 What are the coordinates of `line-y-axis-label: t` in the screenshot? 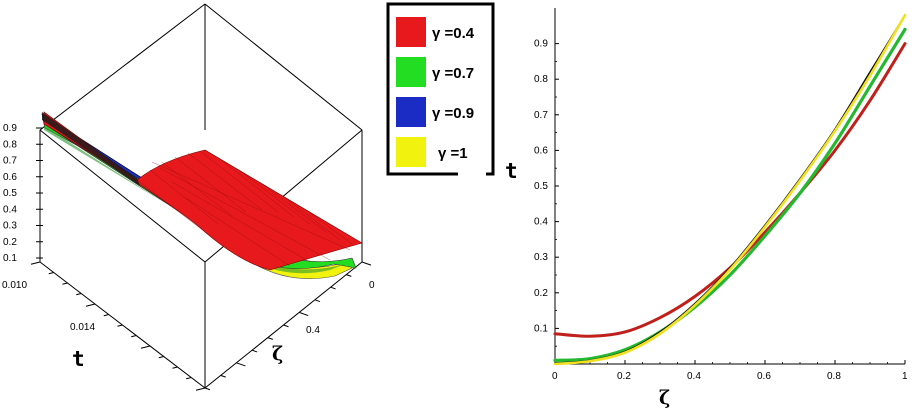 It's located at (511, 171).